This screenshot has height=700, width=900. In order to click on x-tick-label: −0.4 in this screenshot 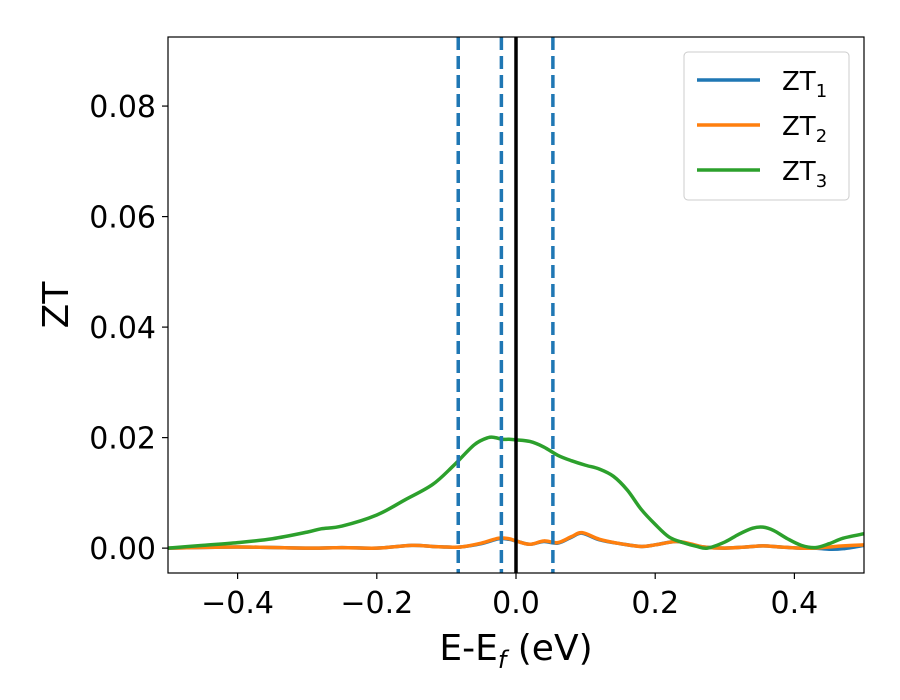, I will do `click(237, 603)`.